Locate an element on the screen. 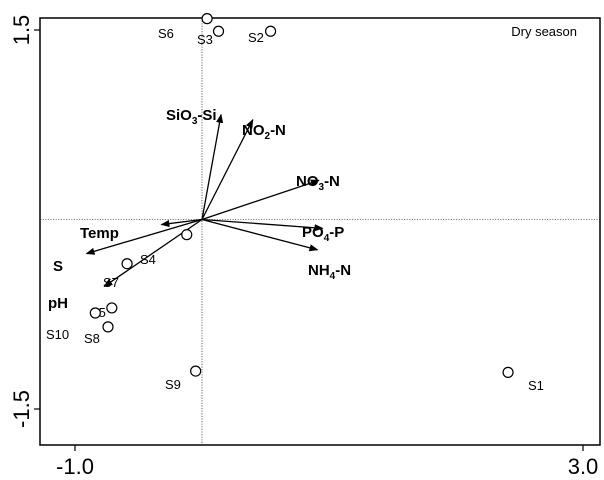 The image size is (604, 480). vector-arrow-sio3-si is located at coordinates (212, 166).